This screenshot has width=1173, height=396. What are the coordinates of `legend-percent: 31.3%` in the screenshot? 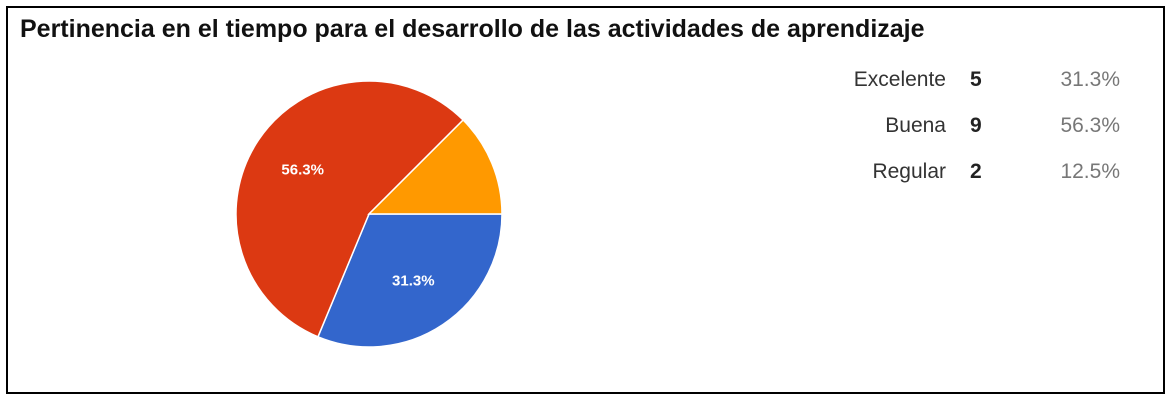 It's located at (1090, 79).